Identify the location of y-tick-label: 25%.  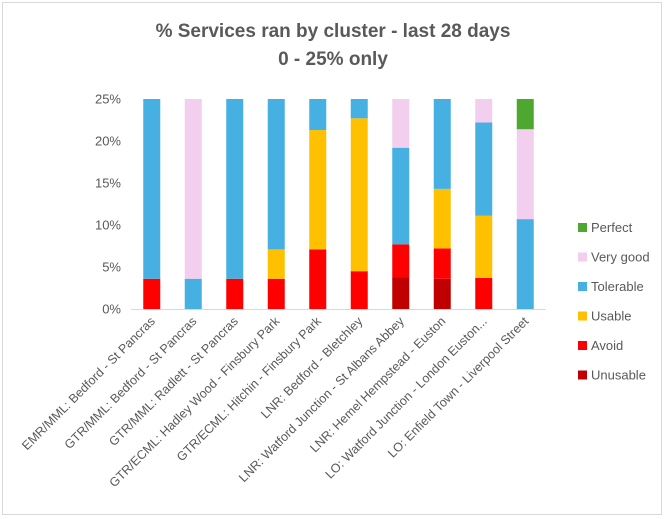
(108, 99).